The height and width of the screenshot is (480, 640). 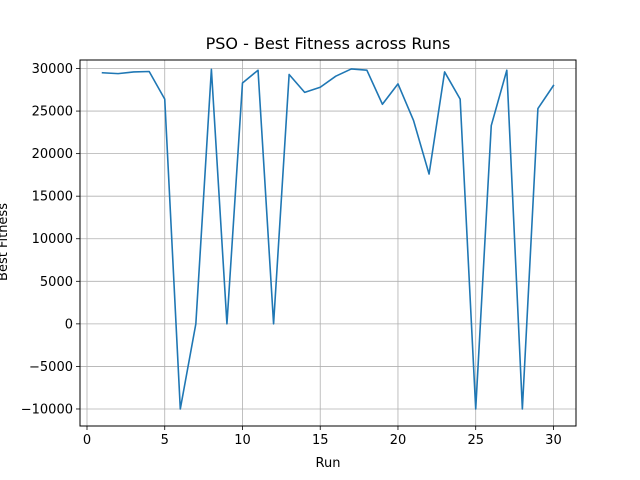 I want to click on y-tick-label: 5000, so click(x=56, y=282).